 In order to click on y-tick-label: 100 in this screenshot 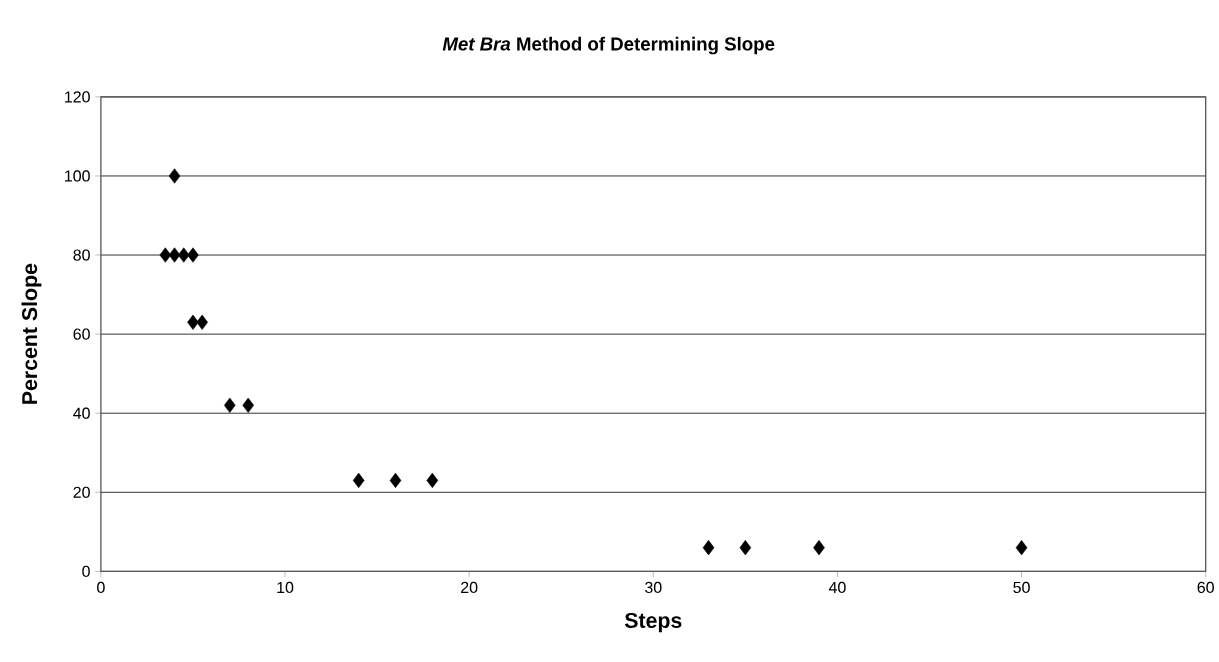, I will do `click(77, 176)`.